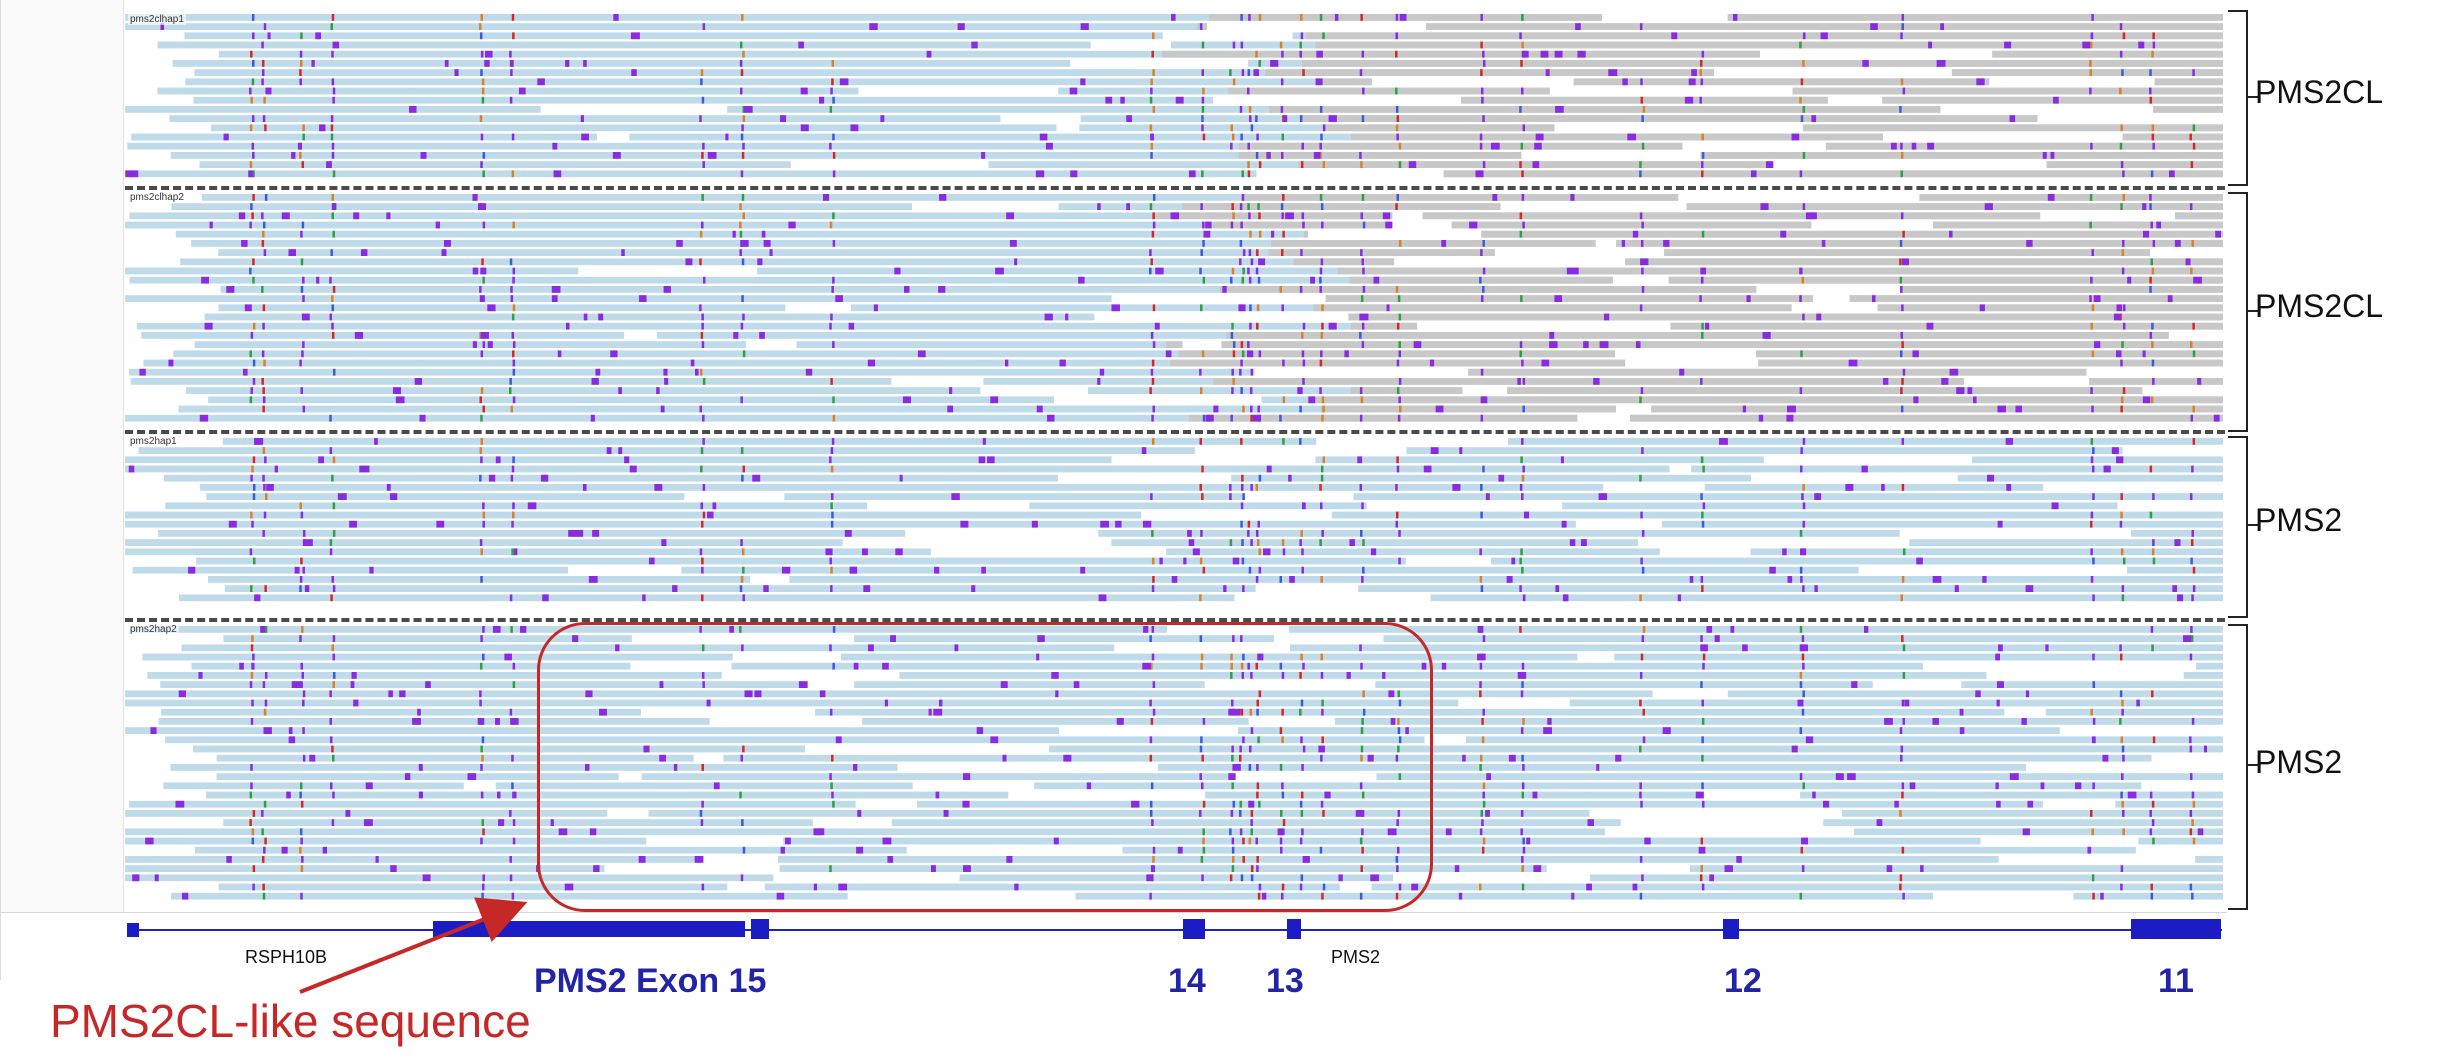  Describe the element at coordinates (1743, 981) in the screenshot. I see `exon-label-12: 12` at that location.